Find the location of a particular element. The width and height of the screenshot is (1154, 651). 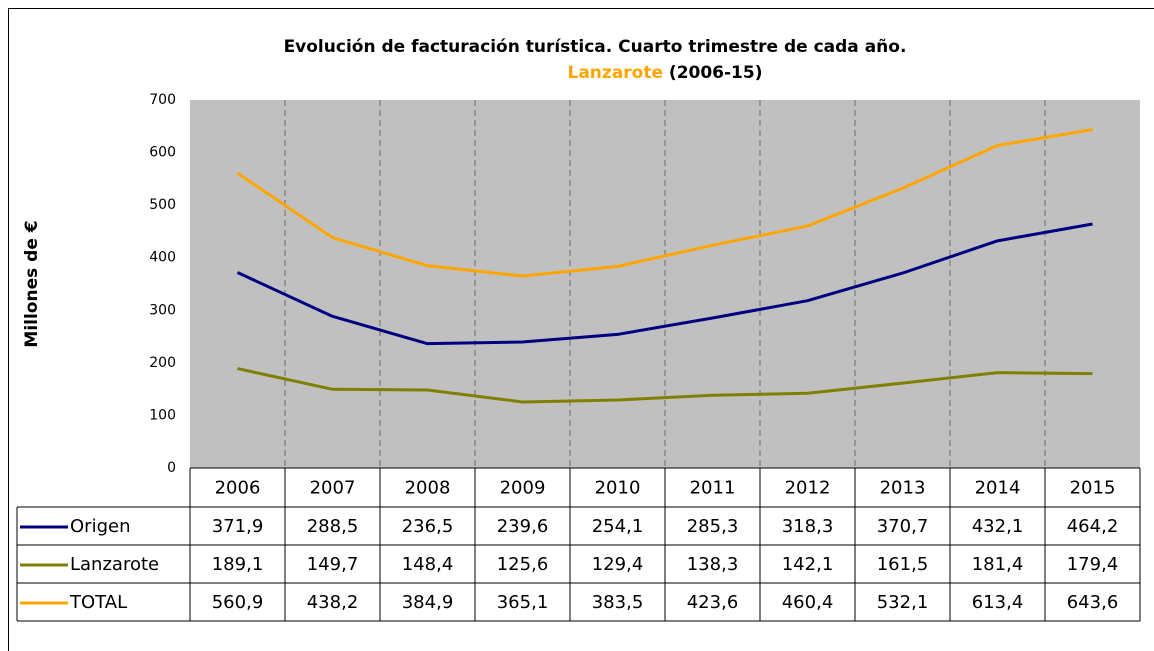

y-tick-label: 200 is located at coordinates (162, 363).